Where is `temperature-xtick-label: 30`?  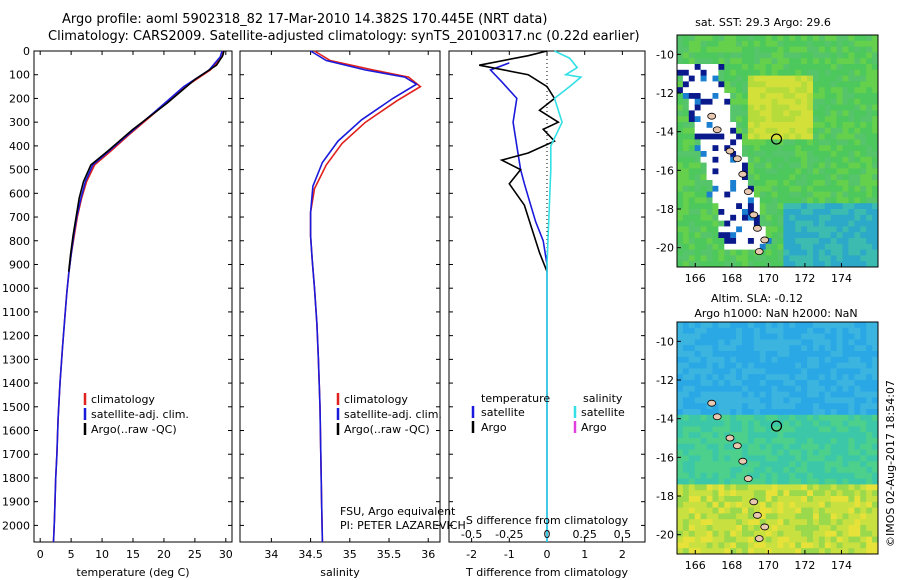 temperature-xtick-label: 30 is located at coordinates (226, 554).